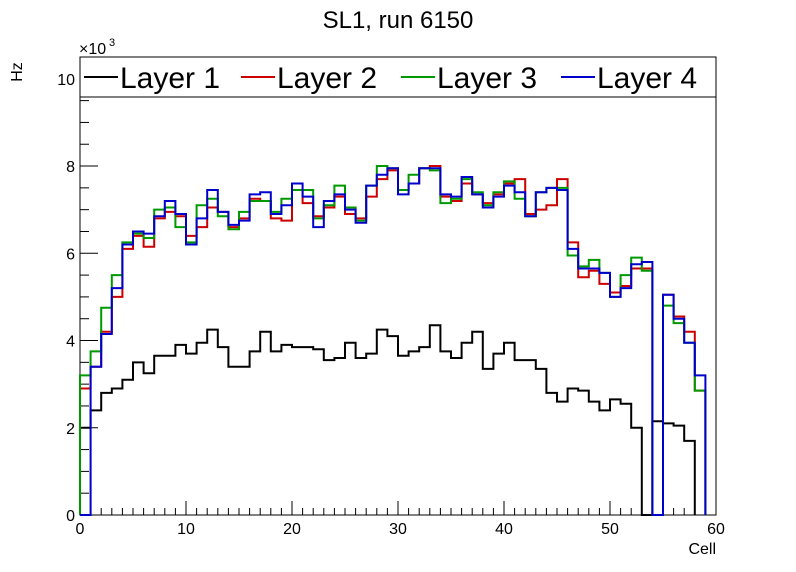  What do you see at coordinates (504, 529) in the screenshot?
I see `x-tick-label: 40` at bounding box center [504, 529].